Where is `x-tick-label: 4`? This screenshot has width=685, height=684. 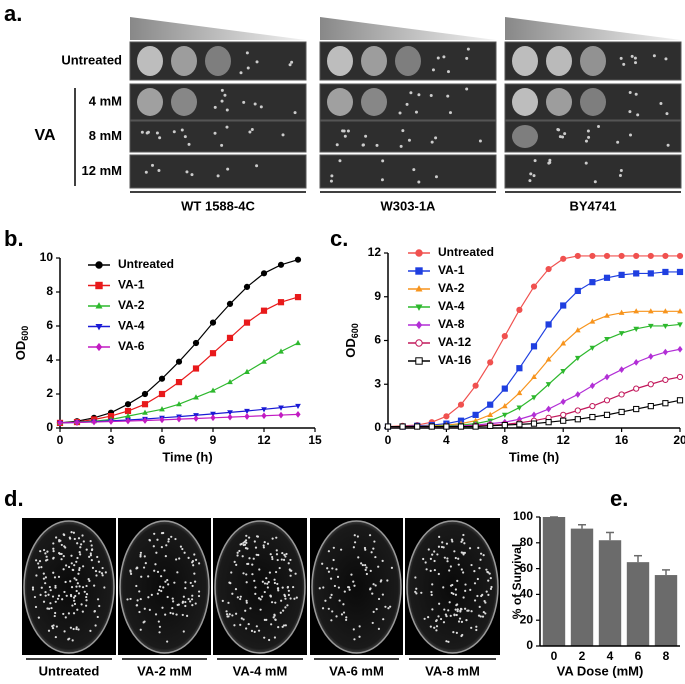 x-tick-label: 4 is located at coordinates (610, 656).